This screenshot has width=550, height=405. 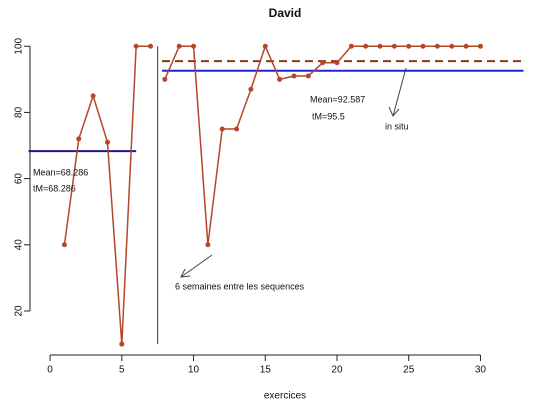 What do you see at coordinates (337, 370) in the screenshot?
I see `x-tick-label: 20` at bounding box center [337, 370].